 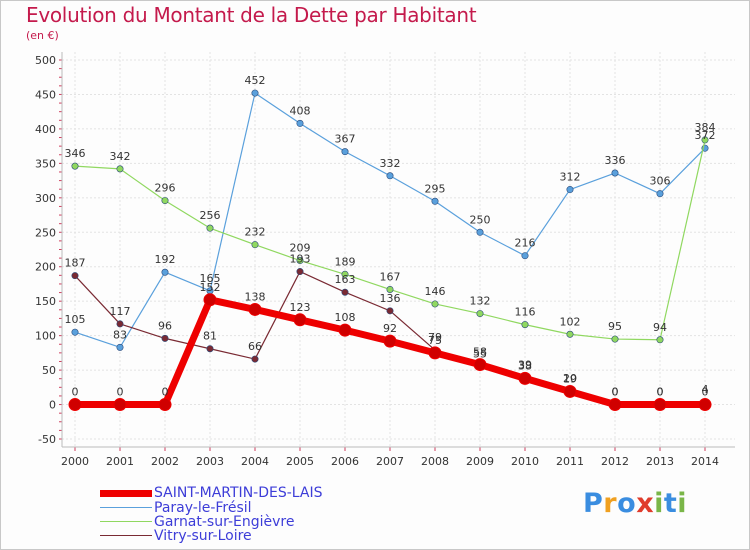 What do you see at coordinates (45, 336) in the screenshot?
I see `y-tick-label: 100` at bounding box center [45, 336].